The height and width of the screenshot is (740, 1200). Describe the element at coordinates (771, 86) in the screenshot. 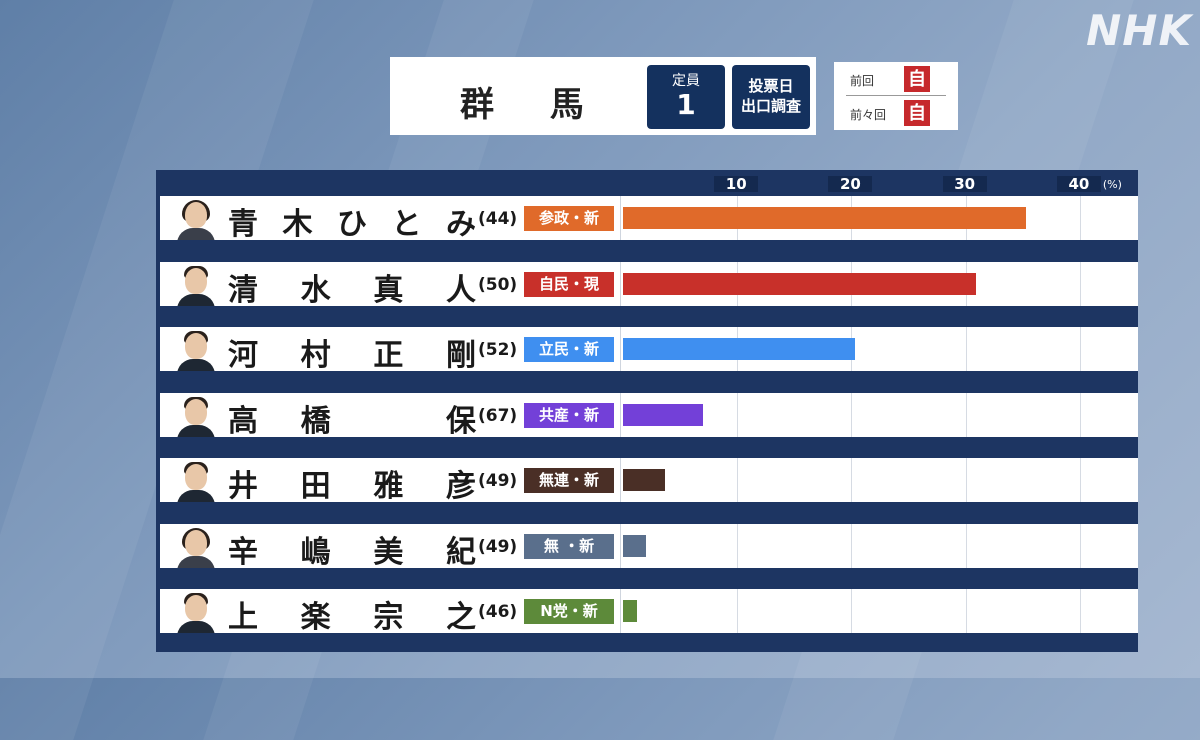

I see `exit-poll-line1: 投票日` at that location.